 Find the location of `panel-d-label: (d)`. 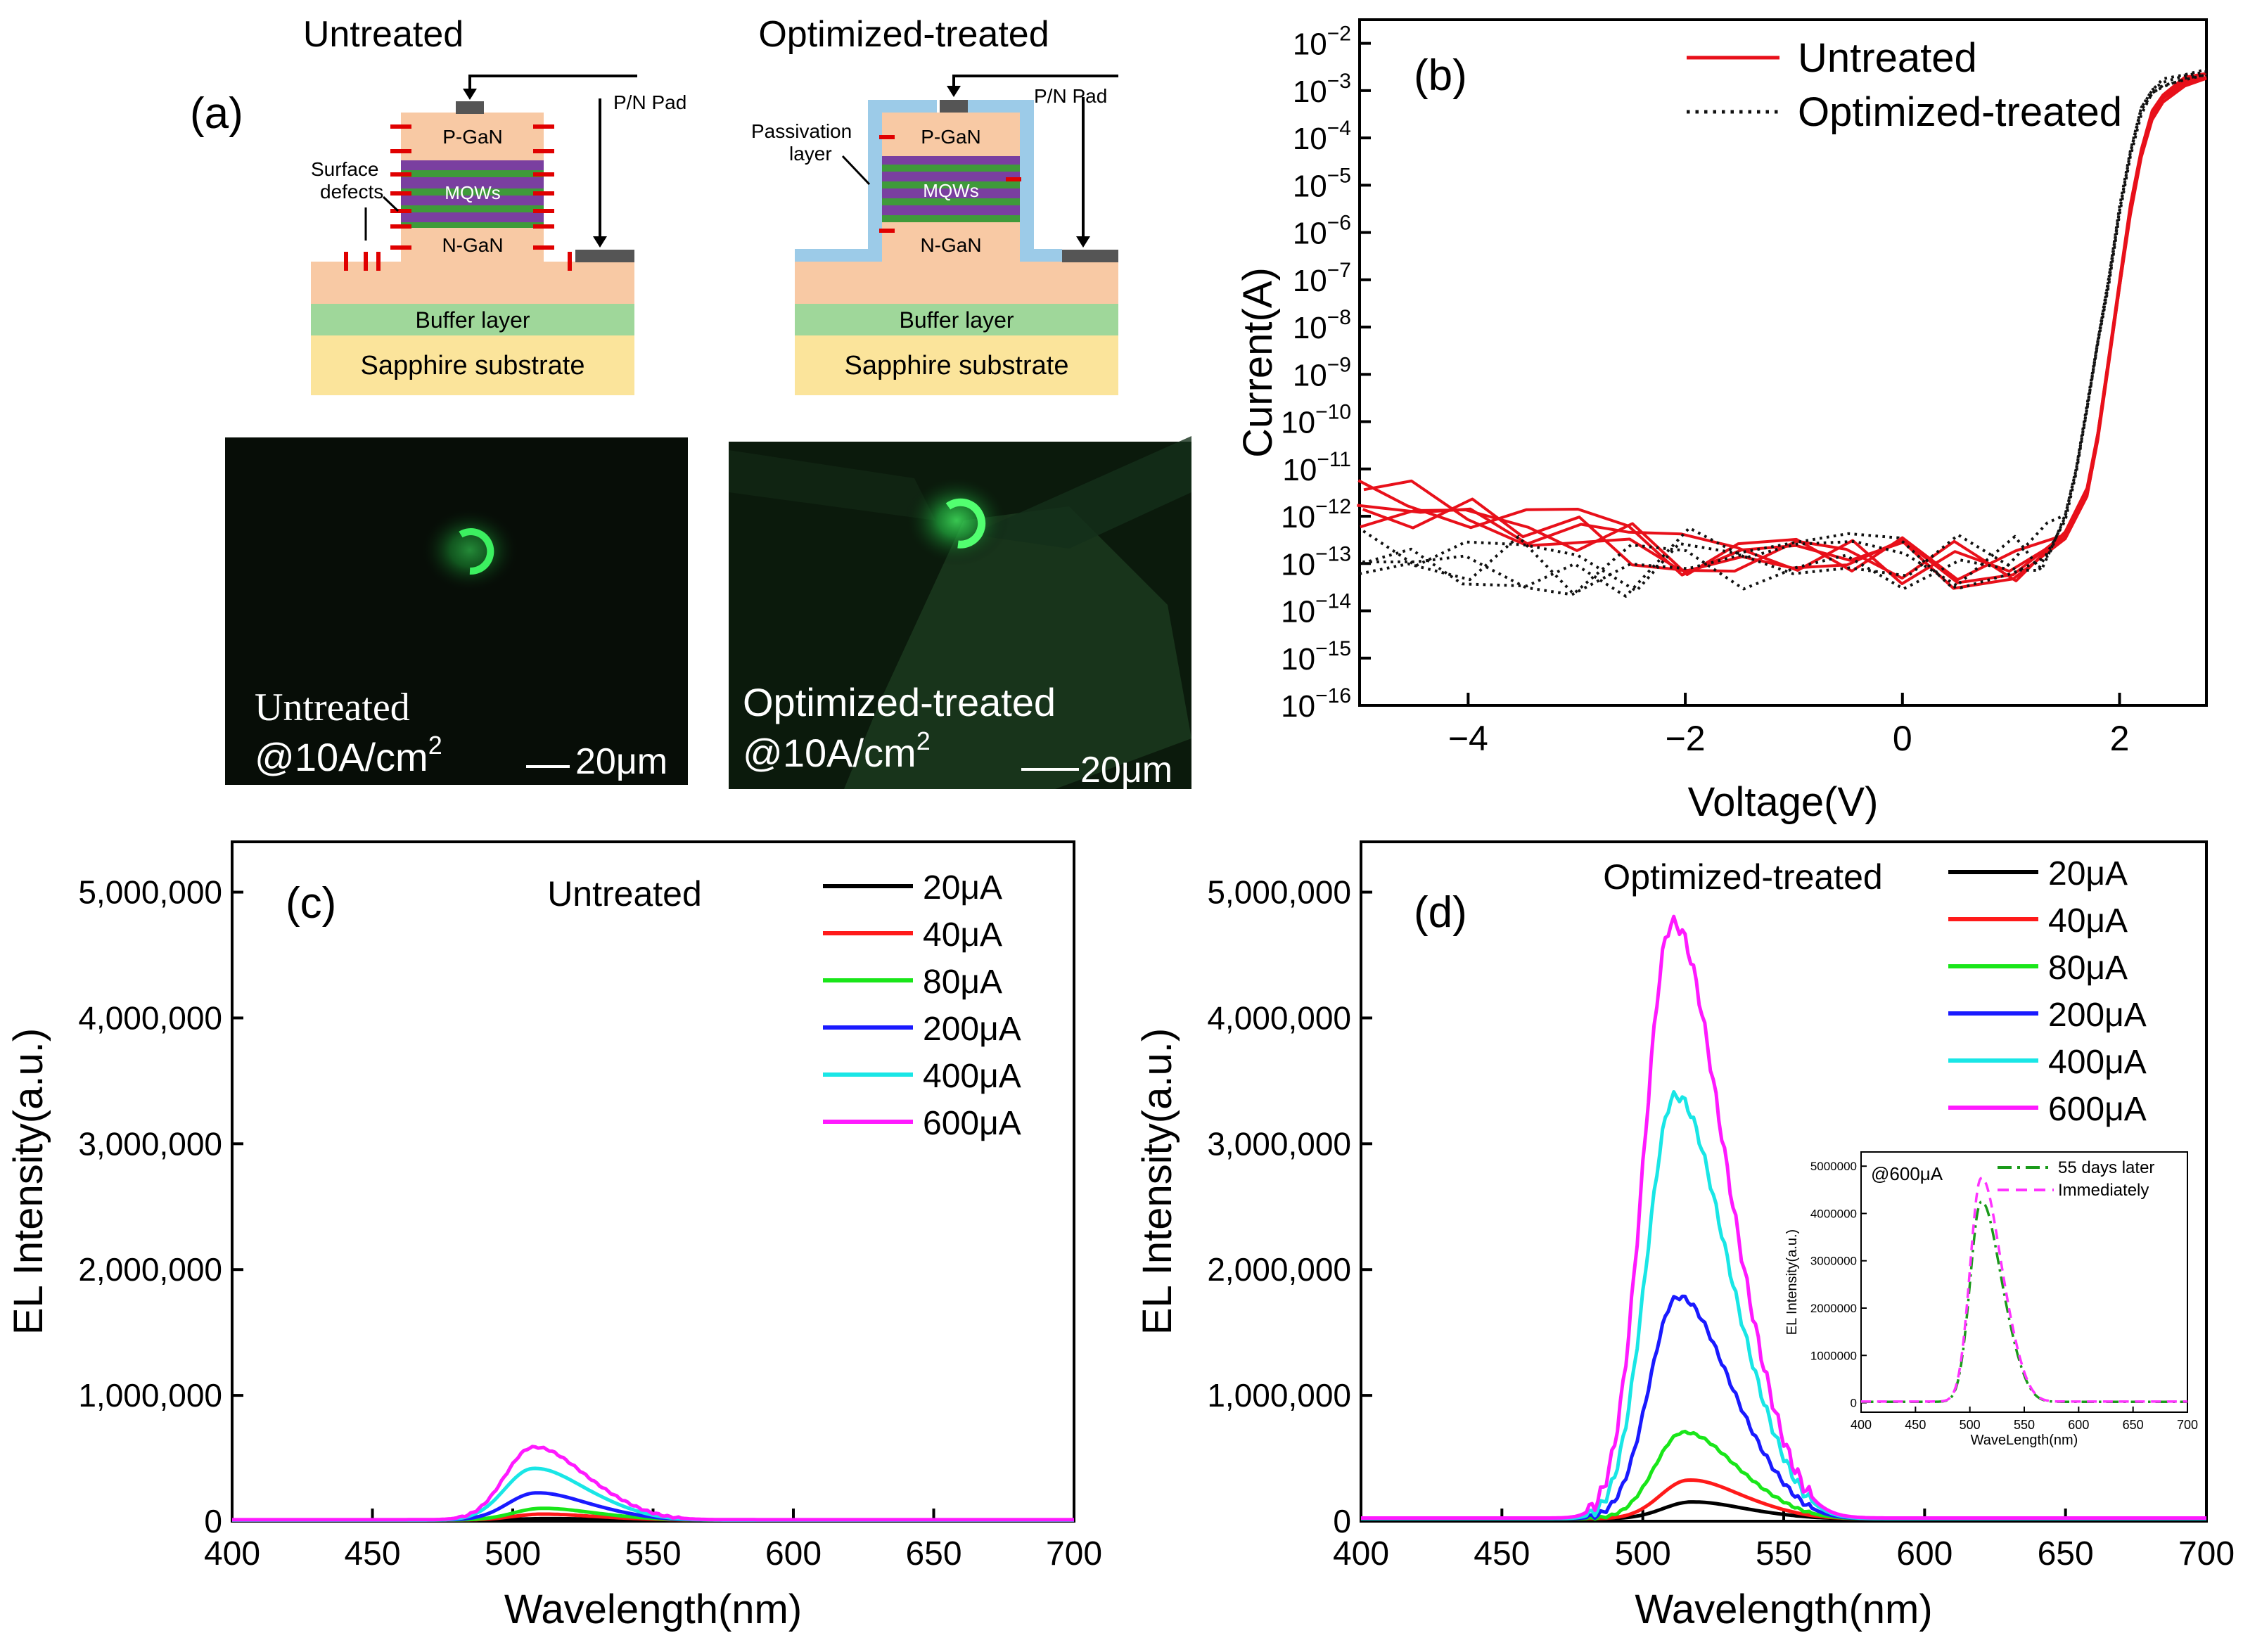

panel-d-label: (d) is located at coordinates (1441, 912).